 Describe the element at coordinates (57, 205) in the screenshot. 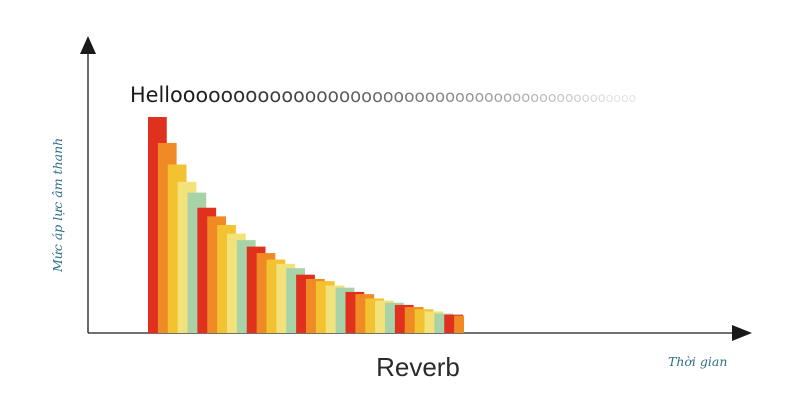

I see `y-axis-label: Mức áp lực âm thanh` at that location.